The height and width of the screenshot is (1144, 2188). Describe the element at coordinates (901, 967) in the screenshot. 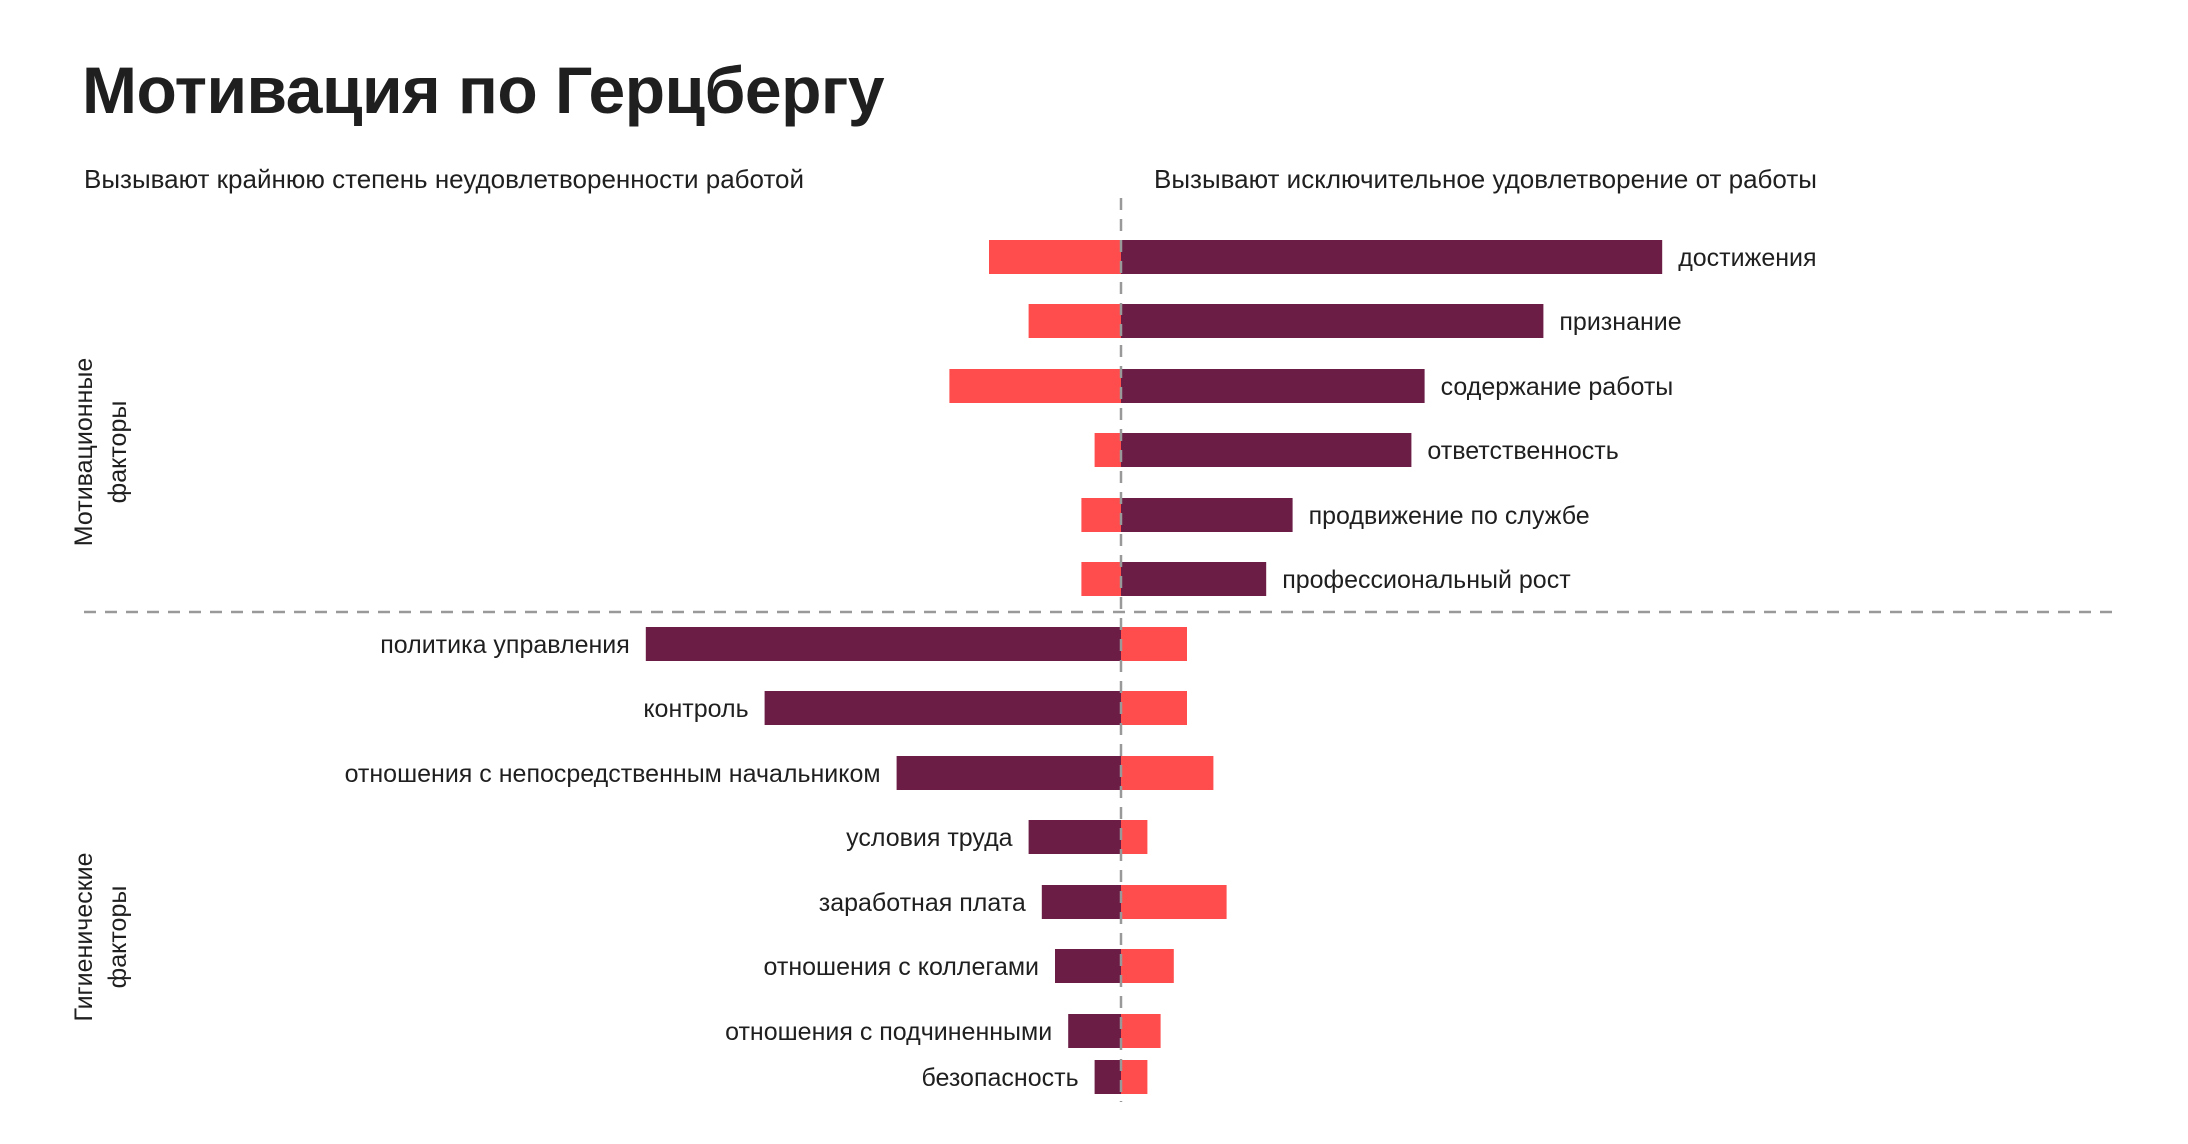

I see `bar-label: отношения с коллегами` at that location.